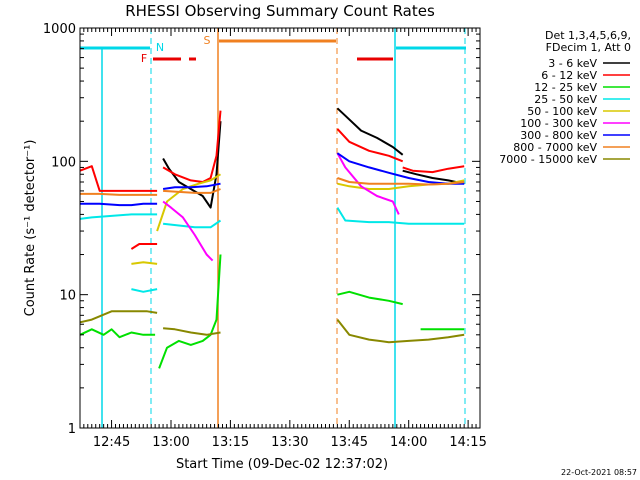 The height and width of the screenshot is (480, 640). I want to click on legend-header-line-1: Det 1,3,4,5,6,9,, so click(588, 35).